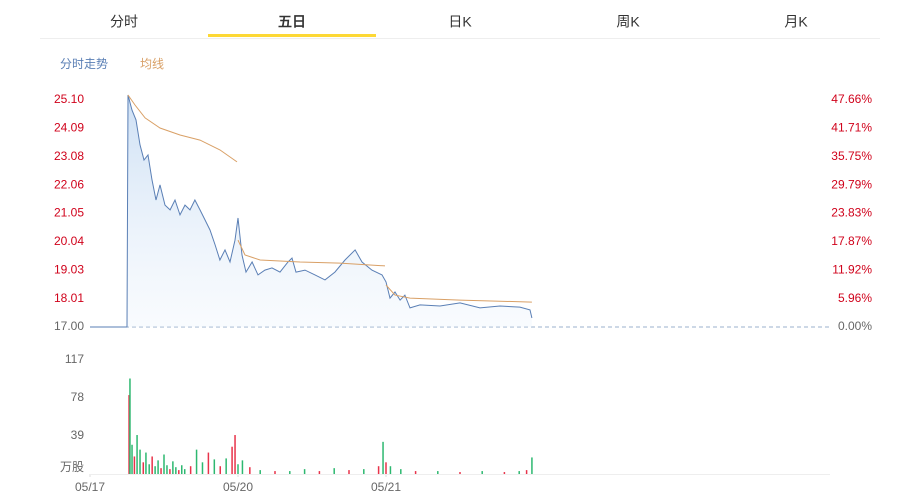 The width and height of the screenshot is (908, 499). Describe the element at coordinates (851, 128) in the screenshot. I see `y2-tick-label: 41.71%` at that location.